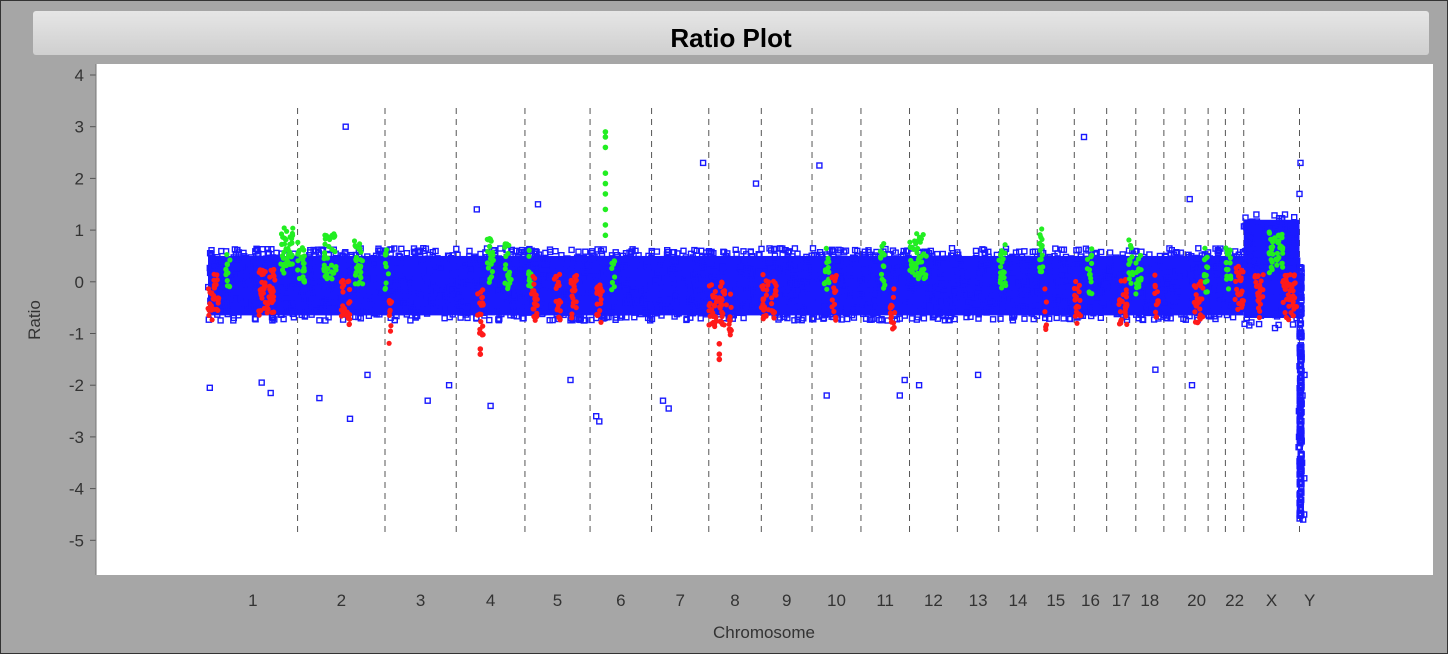 The height and width of the screenshot is (654, 1448). What do you see at coordinates (1303, 519) in the screenshot?
I see `highlight-point-normal` at bounding box center [1303, 519].